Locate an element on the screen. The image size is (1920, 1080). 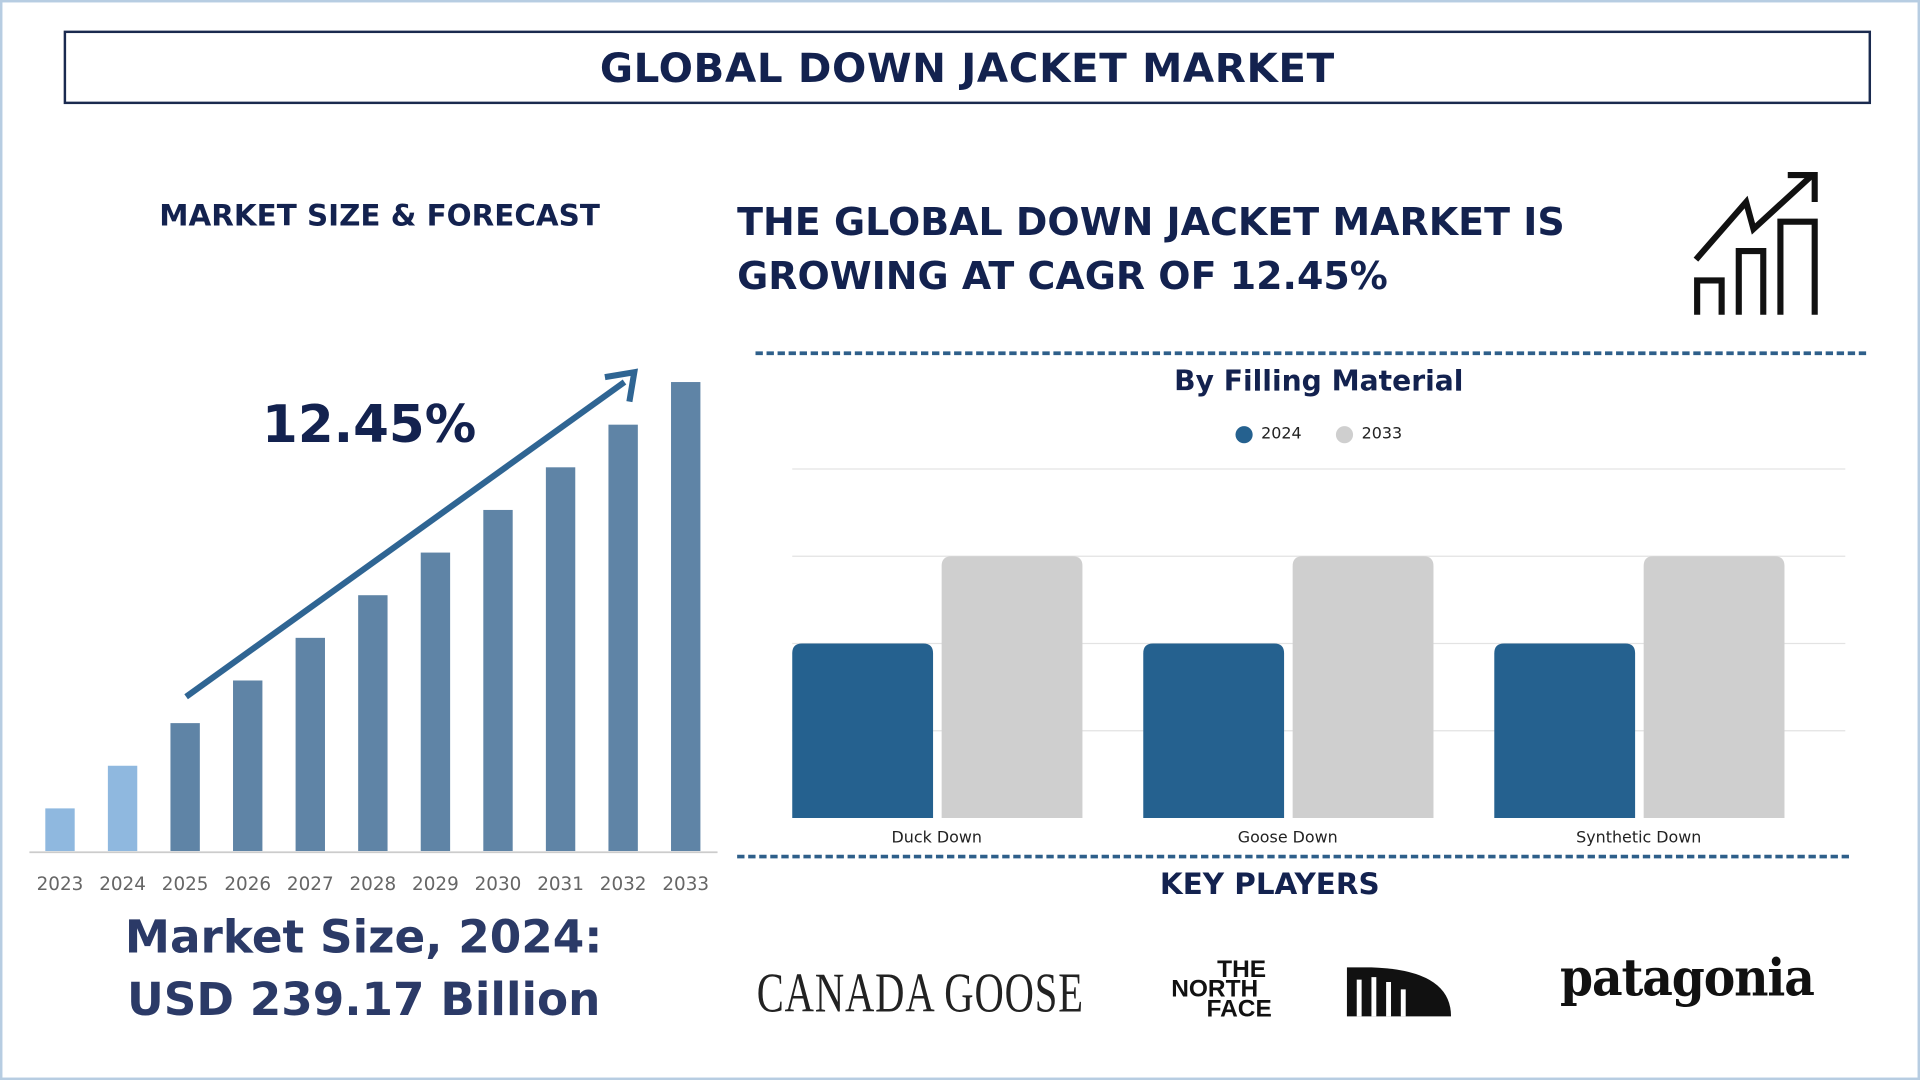
bar-2026 is located at coordinates (248, 766).